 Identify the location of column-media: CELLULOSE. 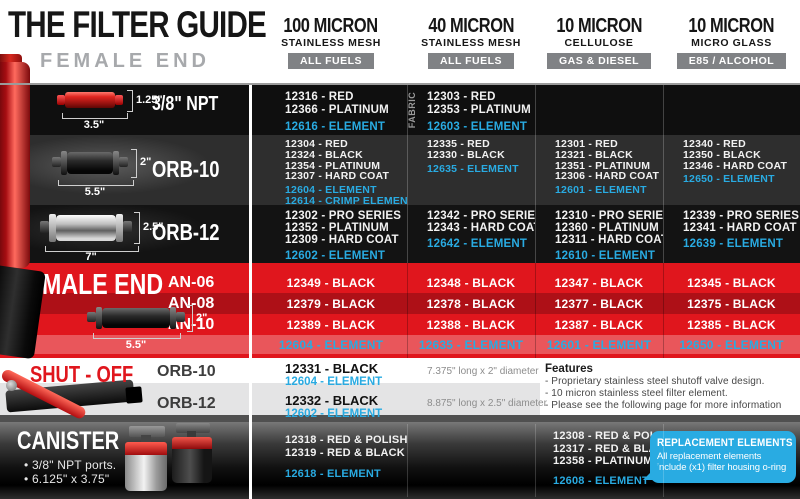
(599, 43).